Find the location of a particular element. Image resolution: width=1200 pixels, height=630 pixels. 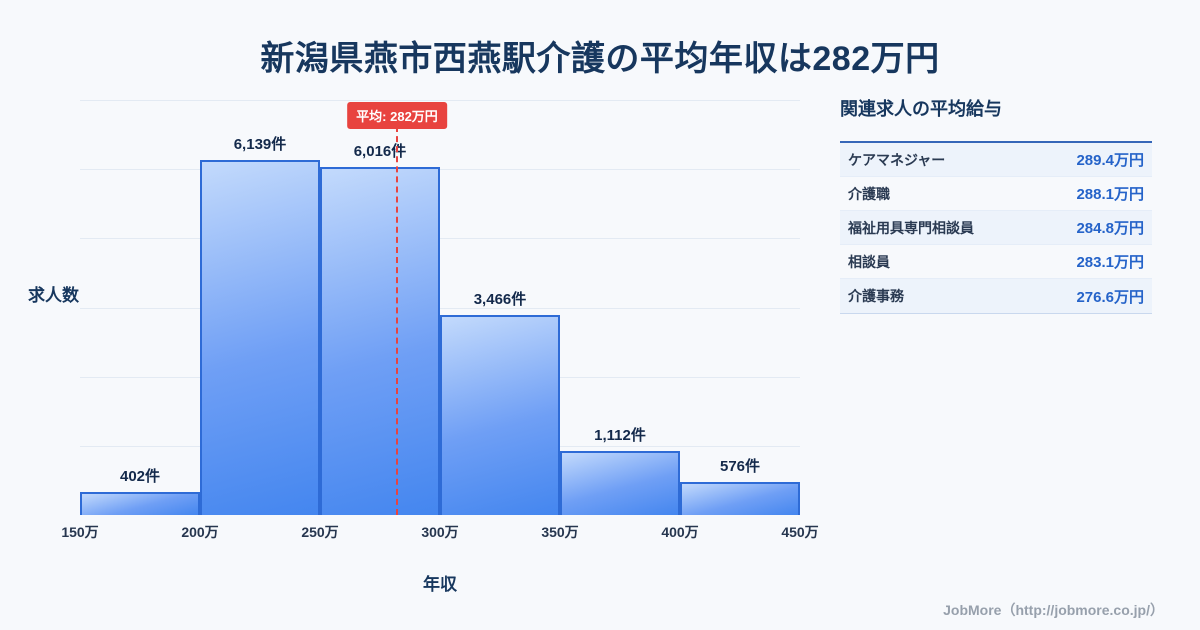

salary-value: 288.1万円 is located at coordinates (1110, 194).